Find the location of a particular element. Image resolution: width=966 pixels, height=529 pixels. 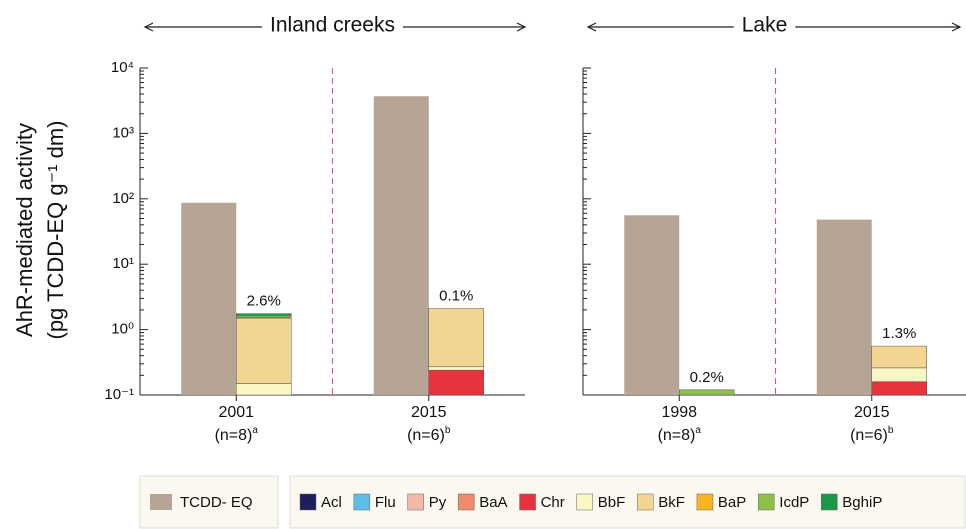

legend-box is located at coordinates (627, 502).